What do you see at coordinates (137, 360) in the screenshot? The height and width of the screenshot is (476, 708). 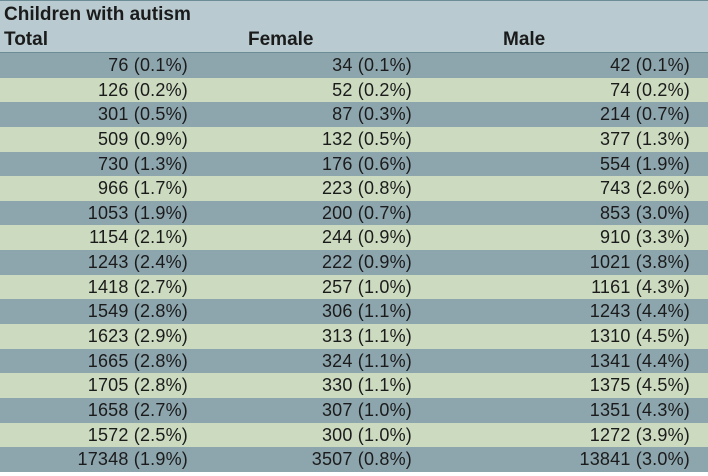 I see `cell-total: 1665 (2.8%)` at bounding box center [137, 360].